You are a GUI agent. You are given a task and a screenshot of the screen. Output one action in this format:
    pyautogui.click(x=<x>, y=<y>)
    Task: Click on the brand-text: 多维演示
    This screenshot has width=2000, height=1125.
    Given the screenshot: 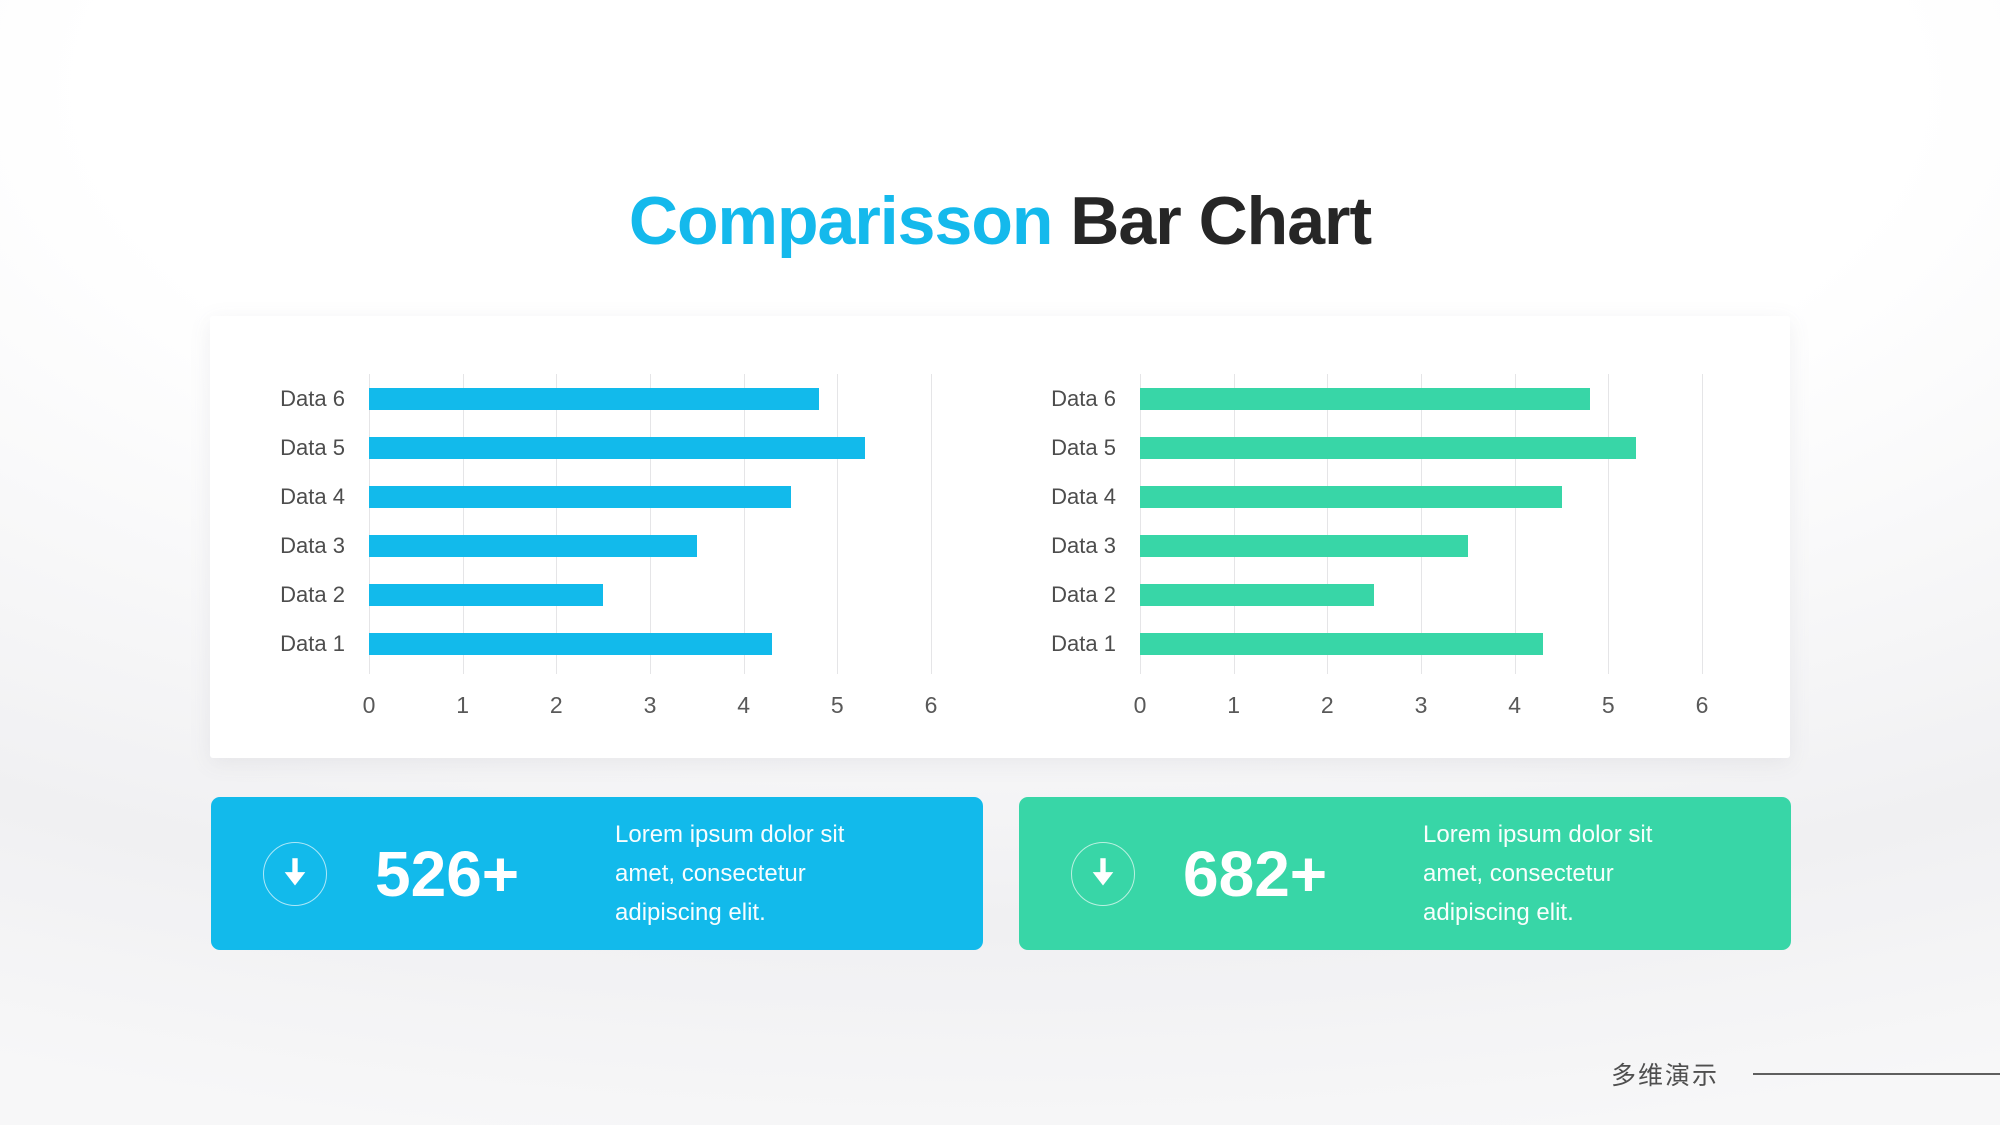 What is the action you would take?
    pyautogui.click(x=1665, y=1076)
    